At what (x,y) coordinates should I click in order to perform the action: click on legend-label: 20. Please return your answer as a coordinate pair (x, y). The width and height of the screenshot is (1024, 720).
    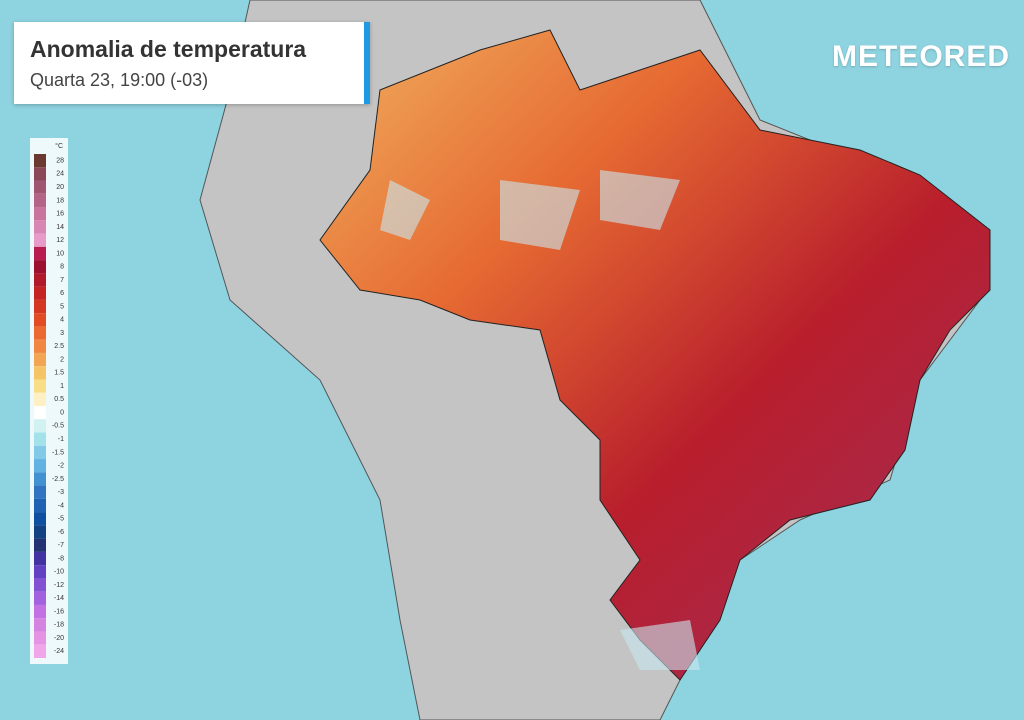
    Looking at the image, I should click on (60, 187).